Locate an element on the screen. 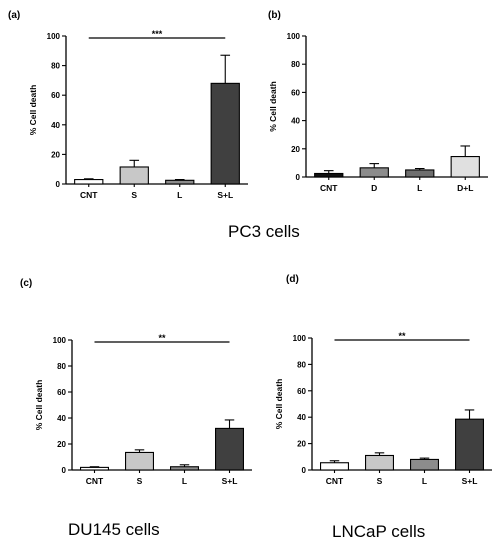  chart-a-svg: 0 20 40 60 80 100 % Cell death CNT S L S+L *** is located at coordinates (138, 114).